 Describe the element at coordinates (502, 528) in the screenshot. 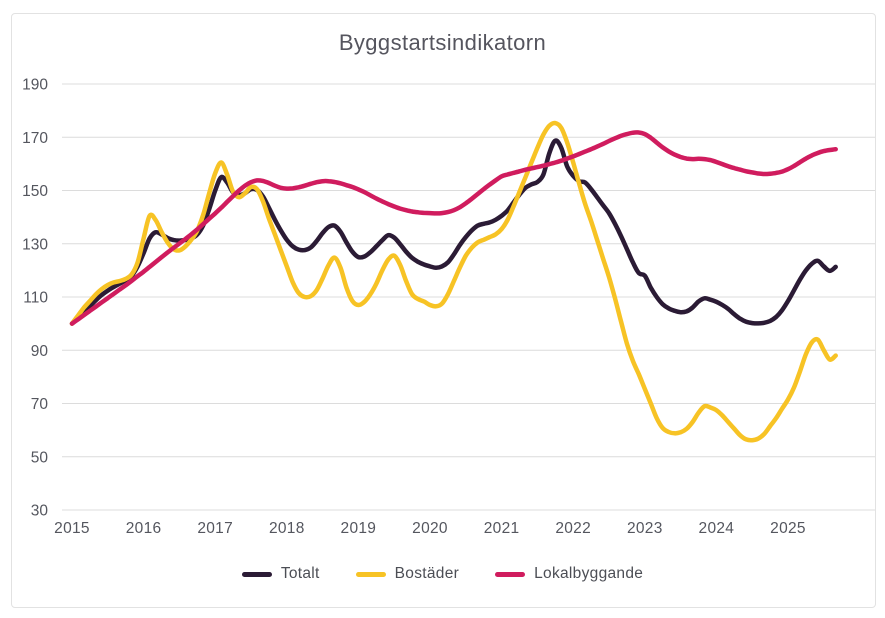

I see `x-axis-label-2021: 2021` at that location.